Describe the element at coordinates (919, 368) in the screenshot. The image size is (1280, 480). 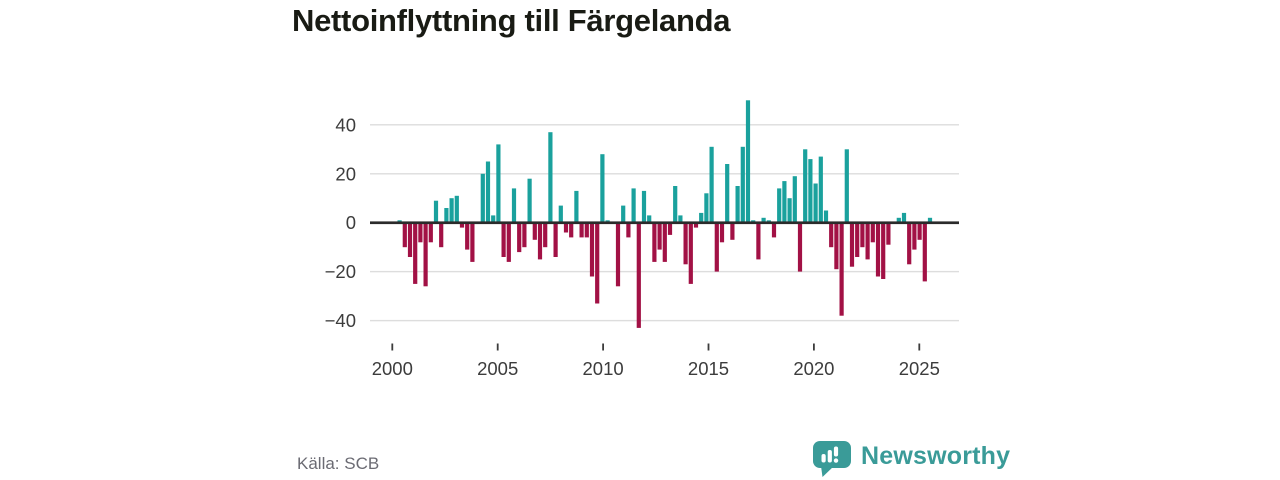
I see `x-tick-label: 2025` at that location.